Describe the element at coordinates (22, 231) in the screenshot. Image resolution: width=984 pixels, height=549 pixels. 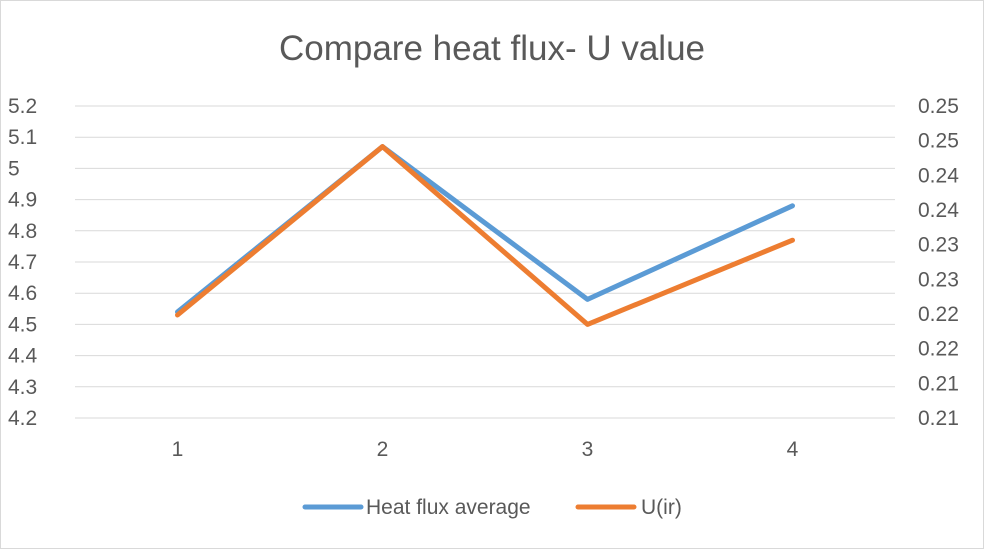
I see `left-axis-tick-label: 4.8` at that location.